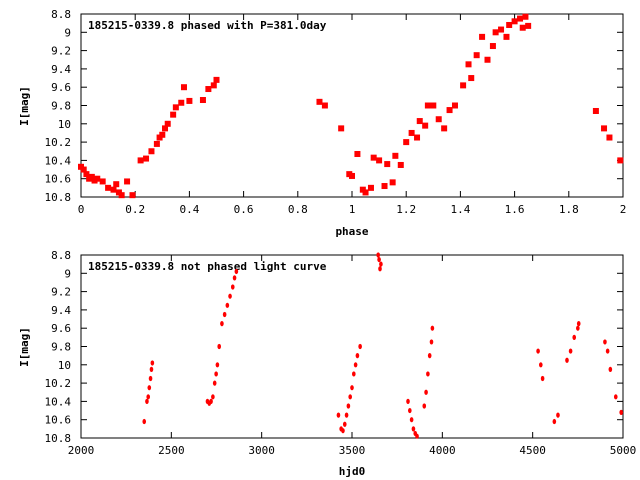 Image resolution: width=640 pixels, height=480 pixels. Describe the element at coordinates (244, 209) in the screenshot. I see `x-tick-label: 0.6` at that location.